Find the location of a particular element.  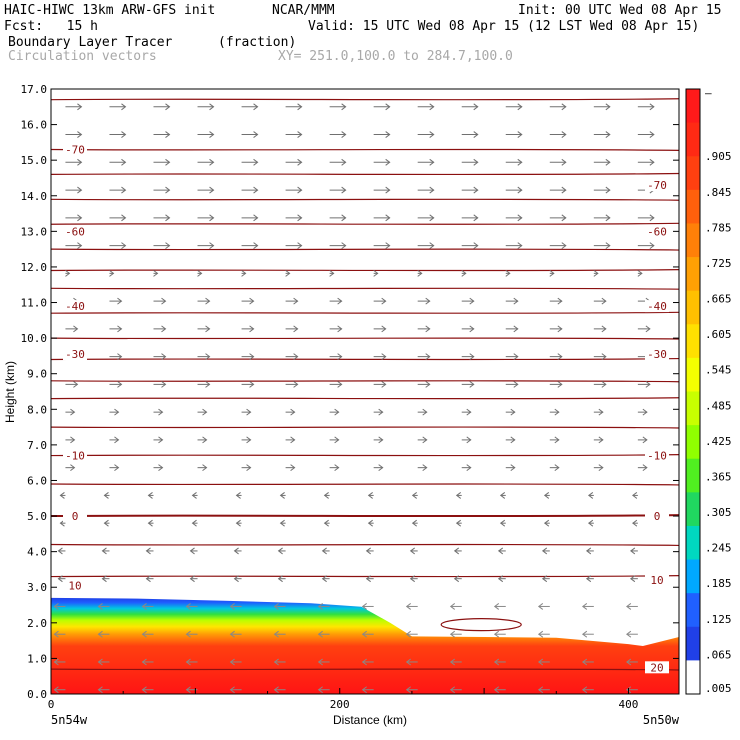

y-tick-label: 0.0 is located at coordinates (37, 694).